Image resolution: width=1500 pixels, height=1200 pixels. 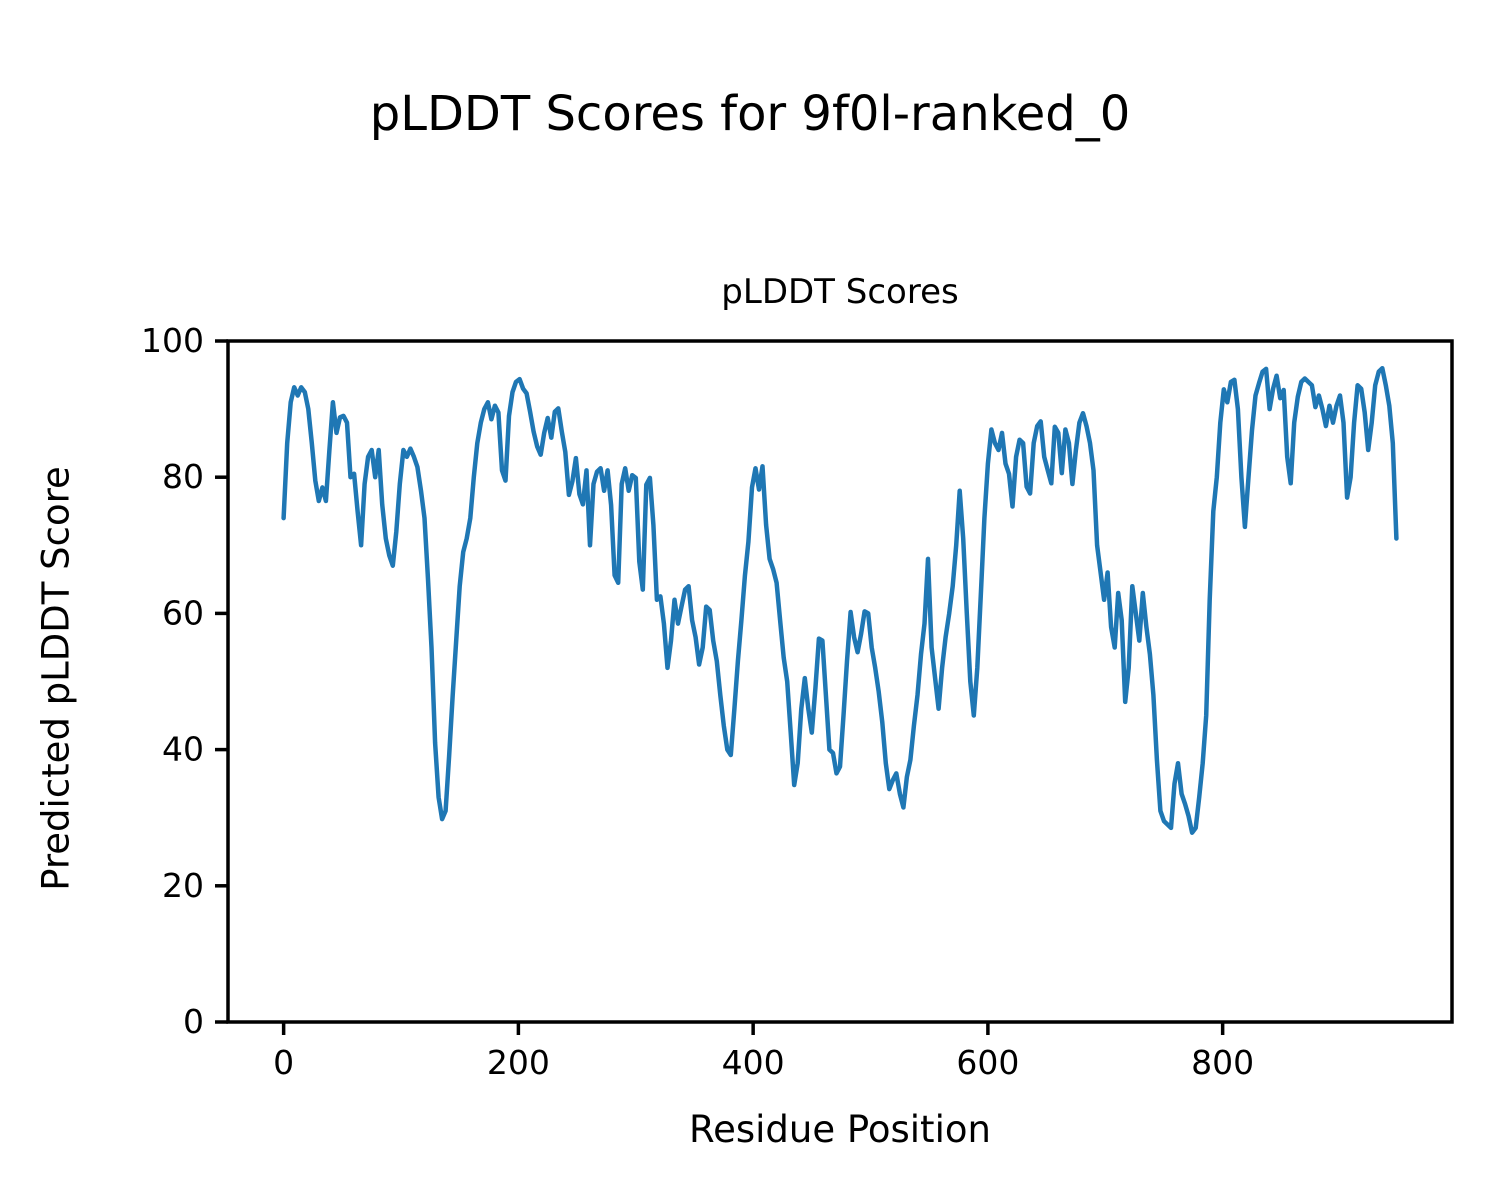 I want to click on x-axis-label: Residue Position, so click(x=840, y=1129).